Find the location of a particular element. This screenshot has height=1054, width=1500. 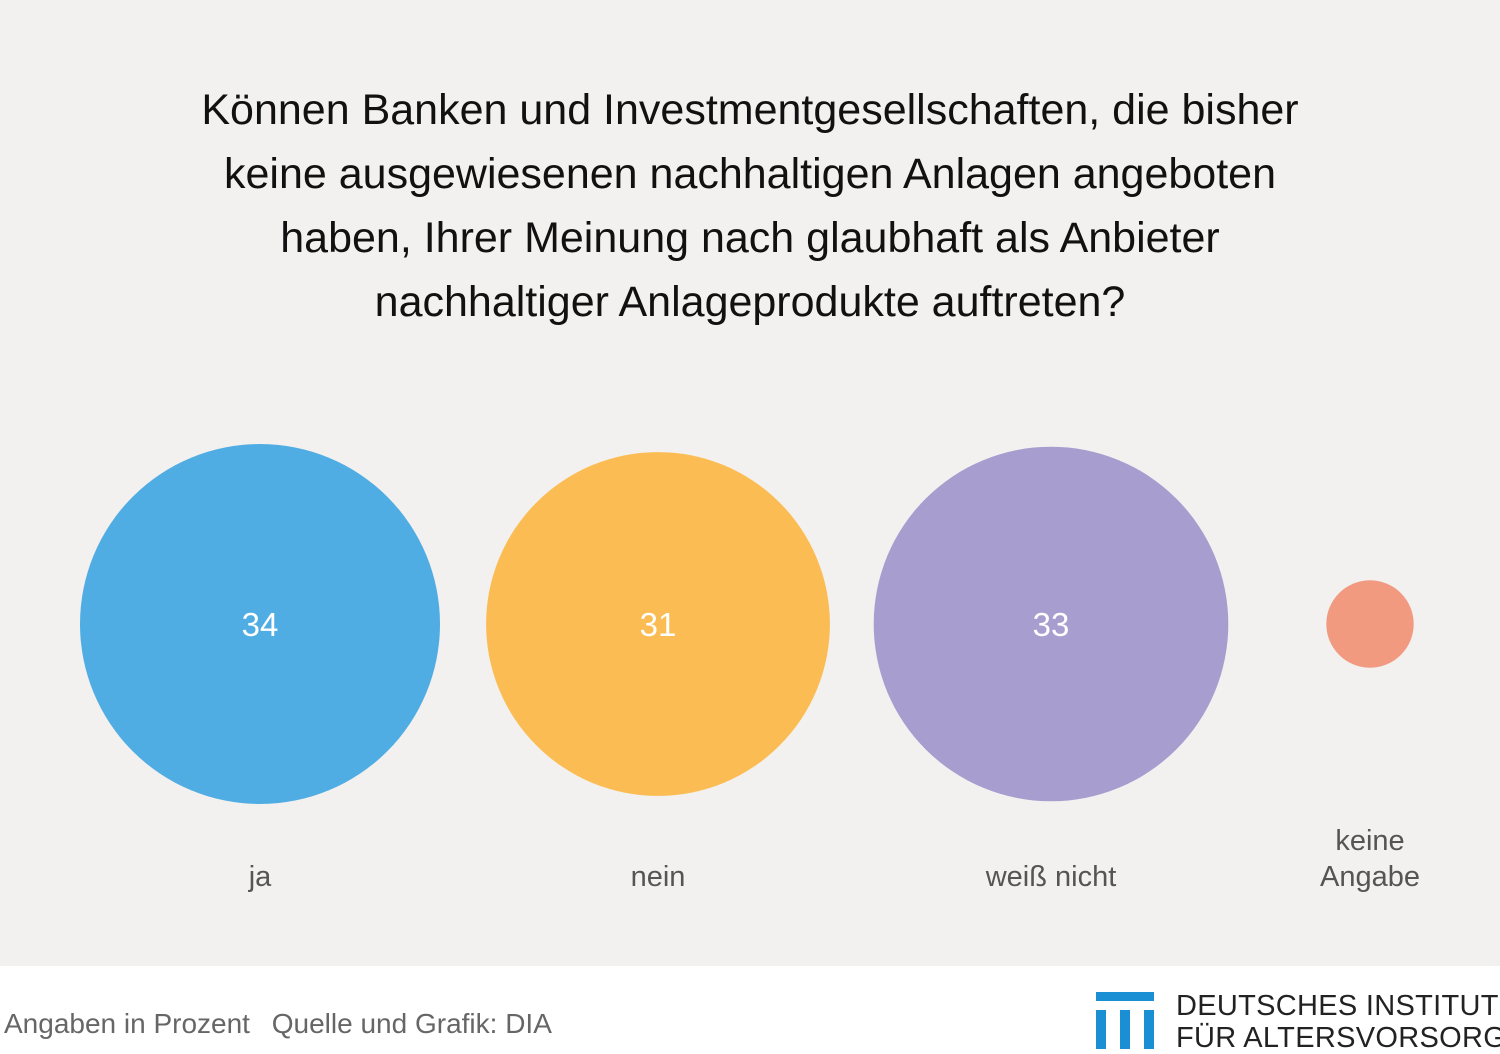

dia-logo: DEUTSCHES INSTITUT FÜR ALTERSVORSORGE is located at coordinates (1298, 1022).